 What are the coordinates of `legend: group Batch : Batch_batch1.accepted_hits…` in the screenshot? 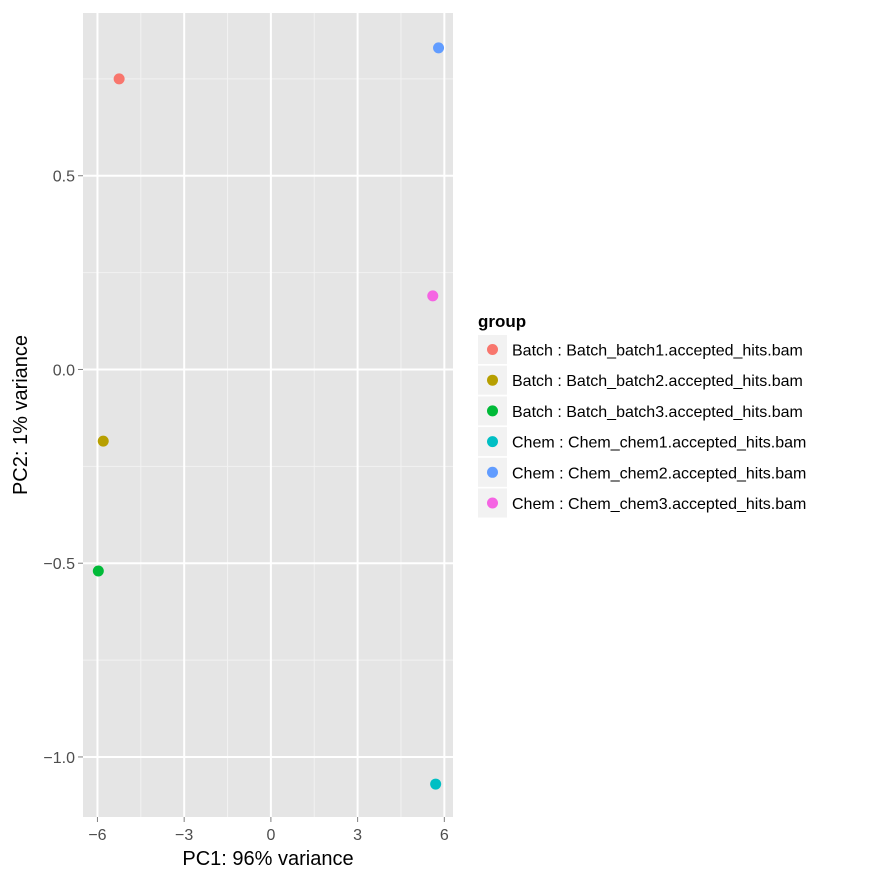 It's located at (642, 415).